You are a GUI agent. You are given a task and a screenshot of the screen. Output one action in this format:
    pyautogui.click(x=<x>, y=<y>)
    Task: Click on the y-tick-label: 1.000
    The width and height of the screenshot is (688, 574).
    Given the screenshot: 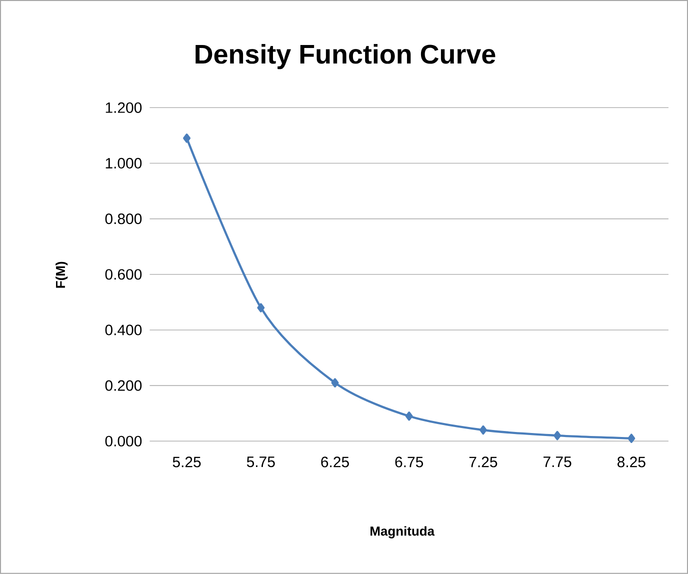 What is the action you would take?
    pyautogui.click(x=124, y=163)
    